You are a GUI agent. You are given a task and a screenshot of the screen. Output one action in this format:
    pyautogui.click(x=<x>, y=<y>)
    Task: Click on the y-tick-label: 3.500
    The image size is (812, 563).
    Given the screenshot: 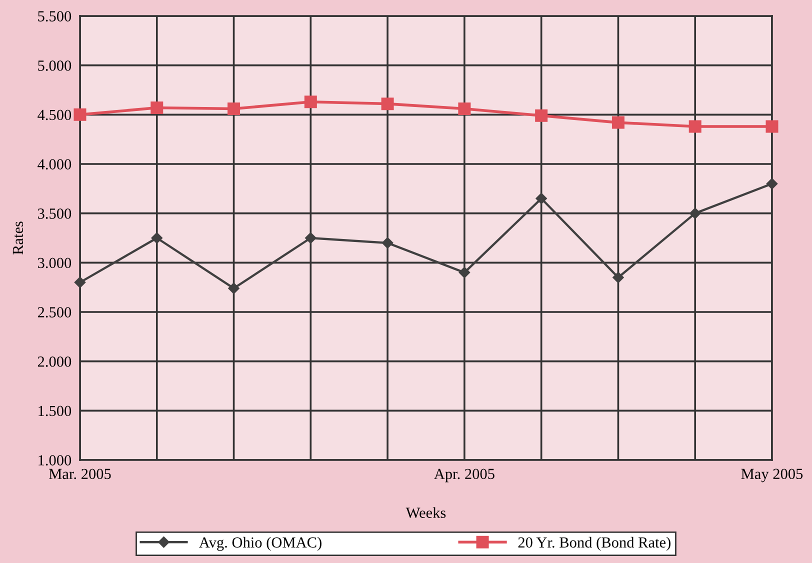 What is the action you would take?
    pyautogui.click(x=55, y=213)
    